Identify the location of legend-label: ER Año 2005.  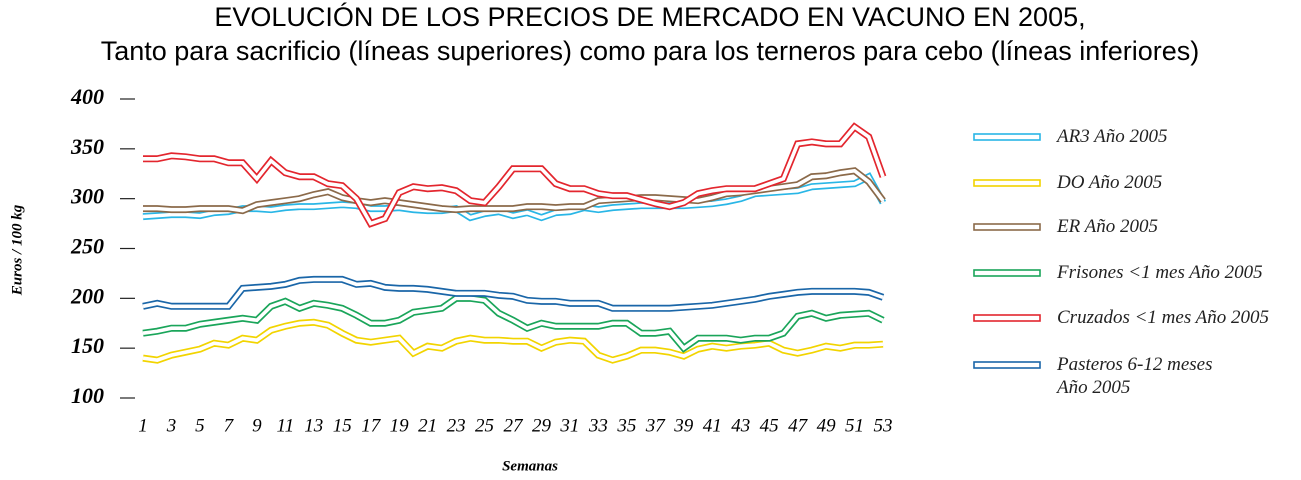
(1107, 226).